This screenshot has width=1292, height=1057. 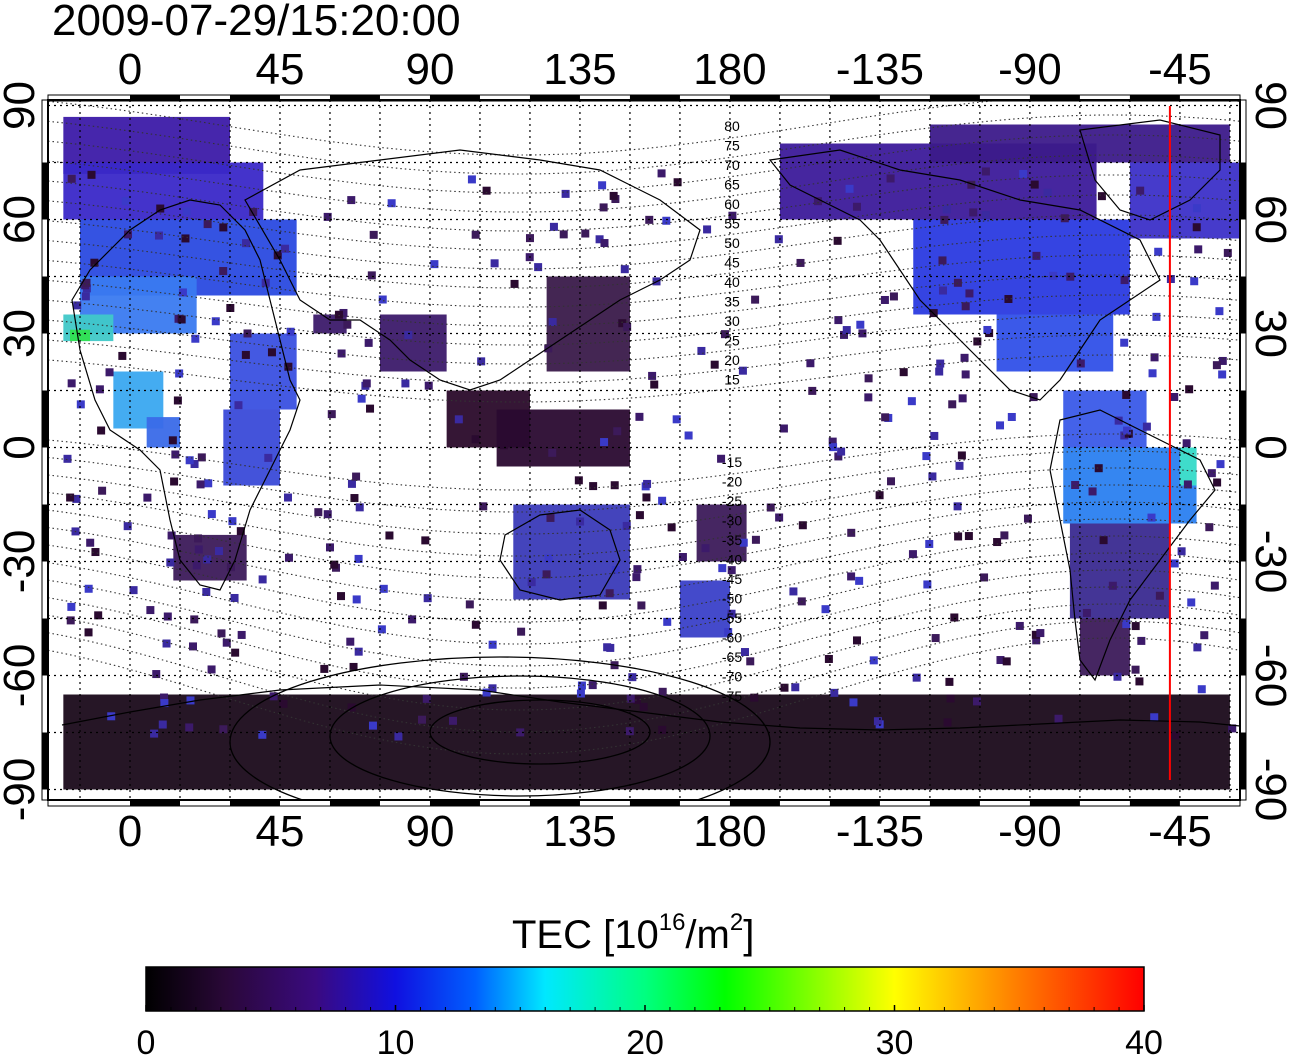 I want to click on contour-line-south, so click(x=644, y=462).